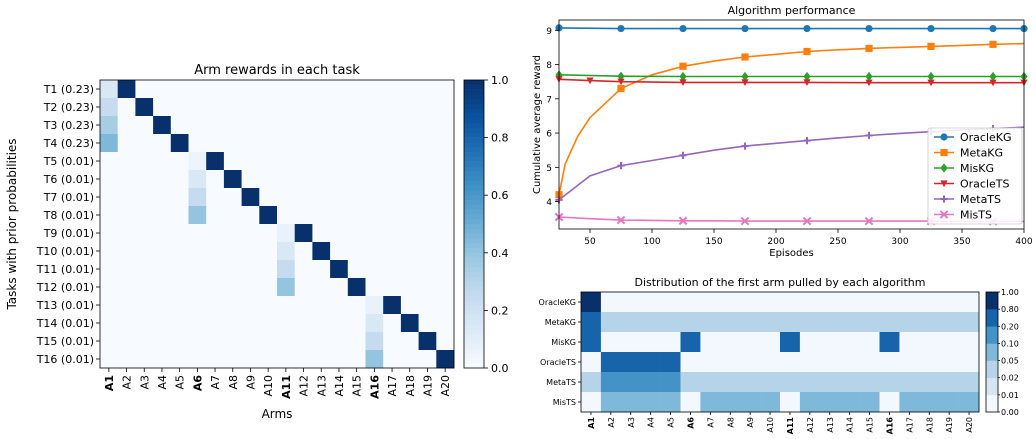 This screenshot has width=1036, height=439. Describe the element at coordinates (500, 138) in the screenshot. I see `colorbar-tick-label: 0.8` at that location.